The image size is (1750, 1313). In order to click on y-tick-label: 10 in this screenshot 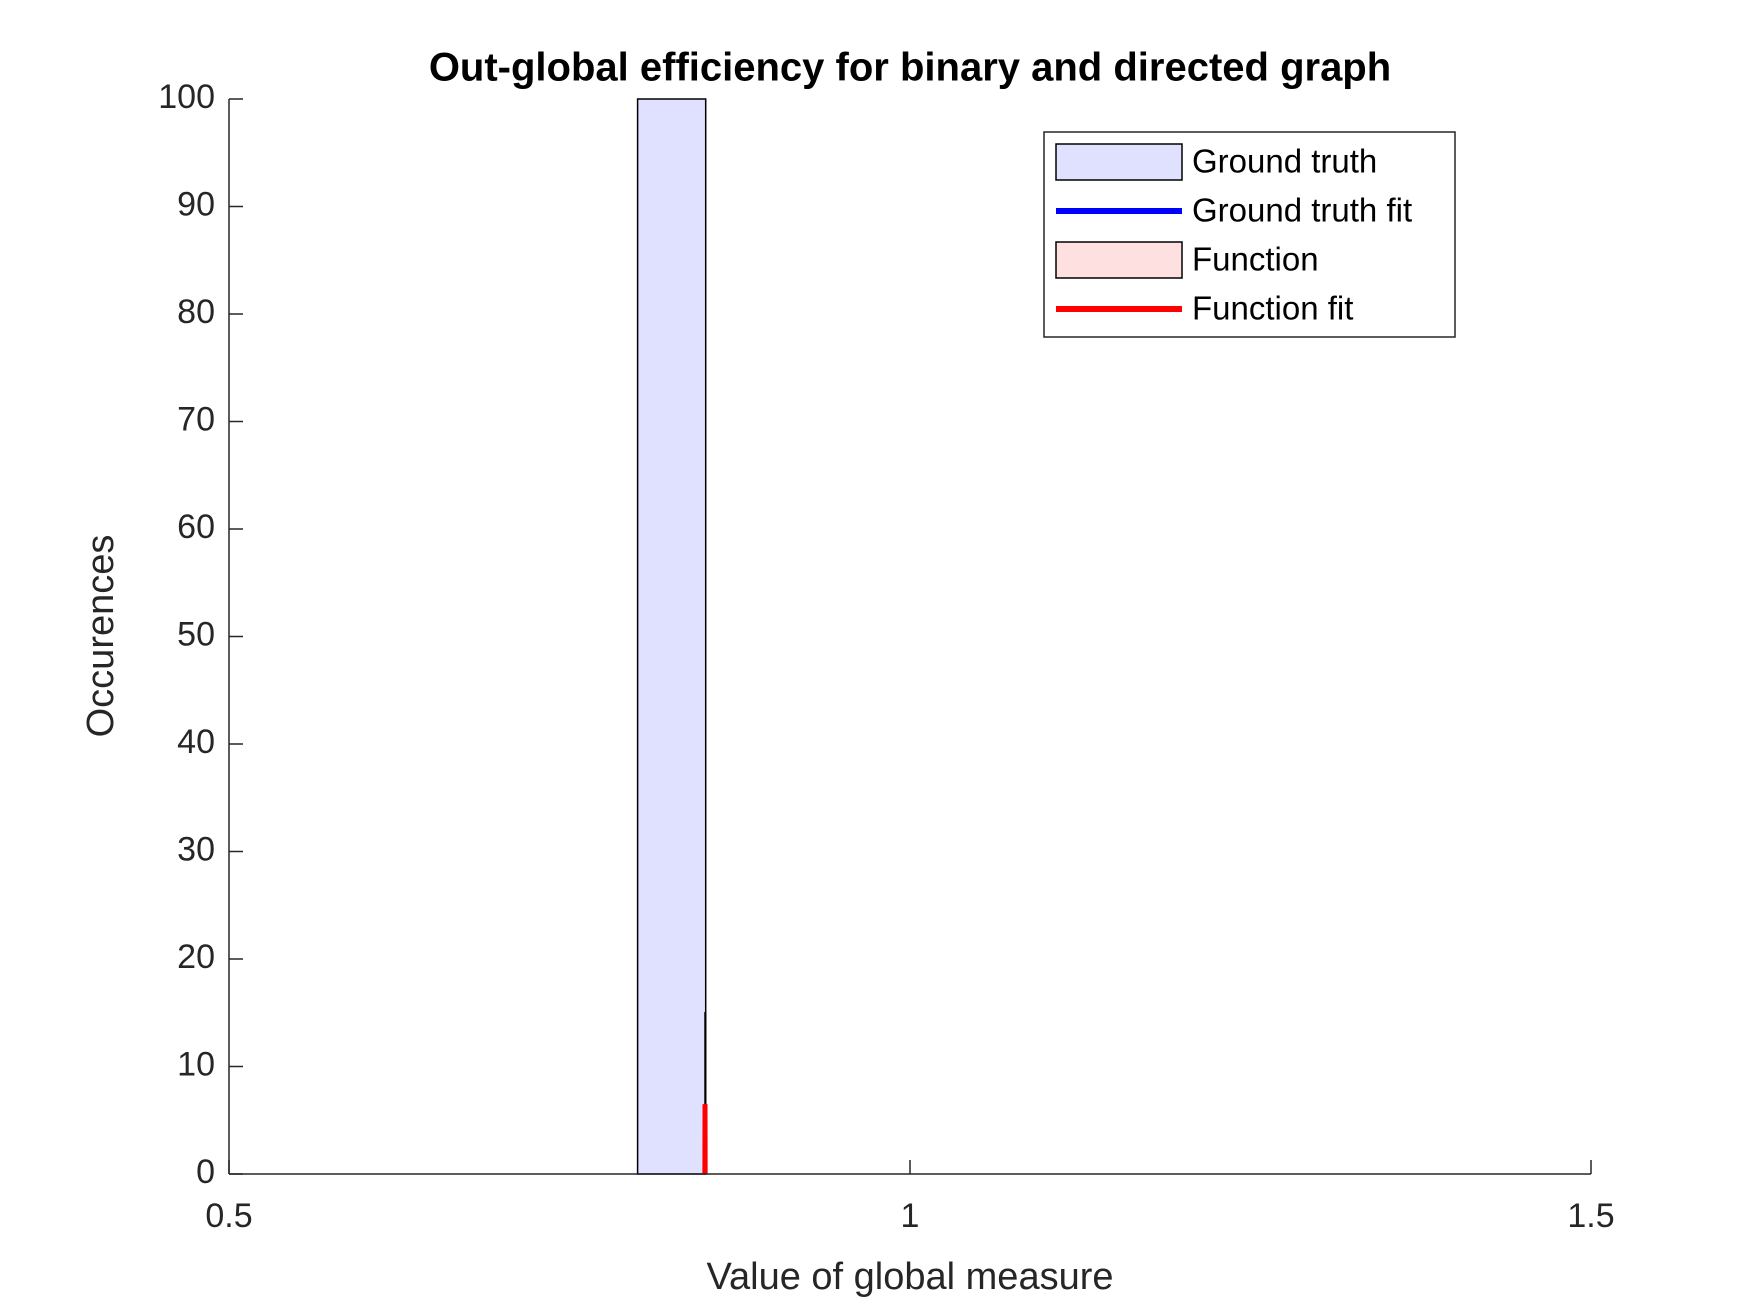, I will do `click(196, 1064)`.